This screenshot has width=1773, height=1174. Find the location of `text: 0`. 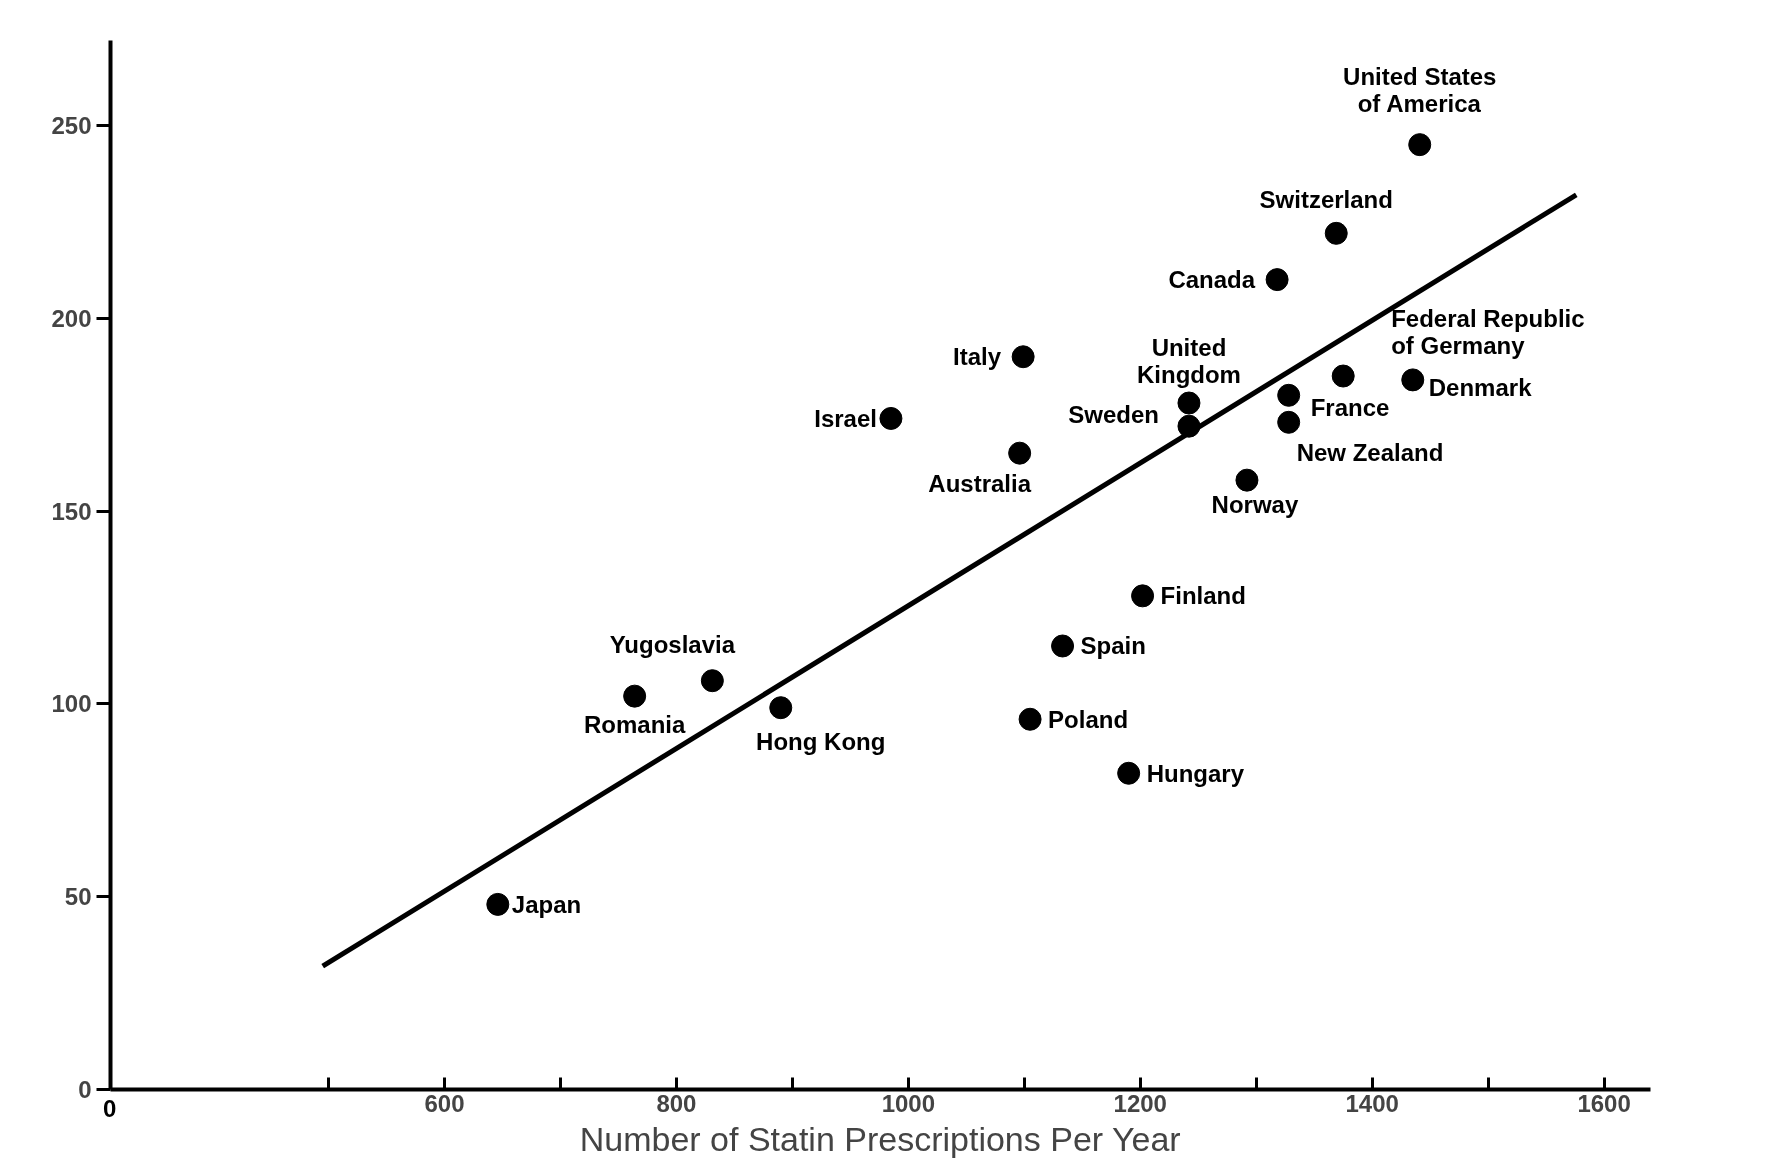

text: 0 is located at coordinates (110, 1109).